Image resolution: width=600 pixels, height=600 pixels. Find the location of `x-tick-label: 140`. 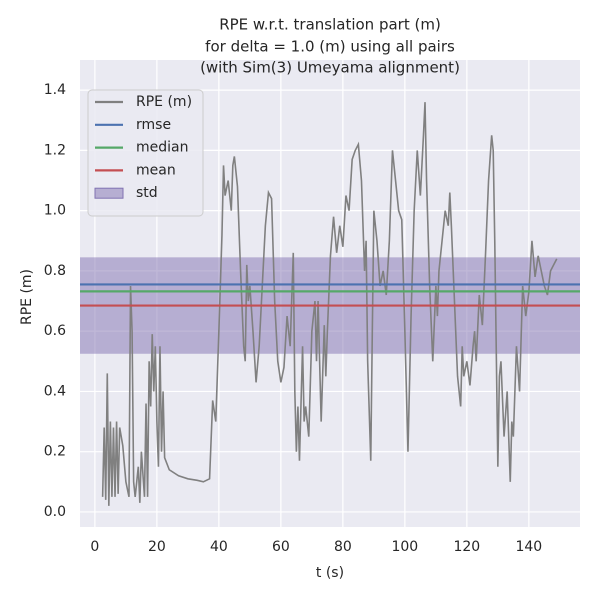

x-tick-label: 140 is located at coordinates (528, 547).